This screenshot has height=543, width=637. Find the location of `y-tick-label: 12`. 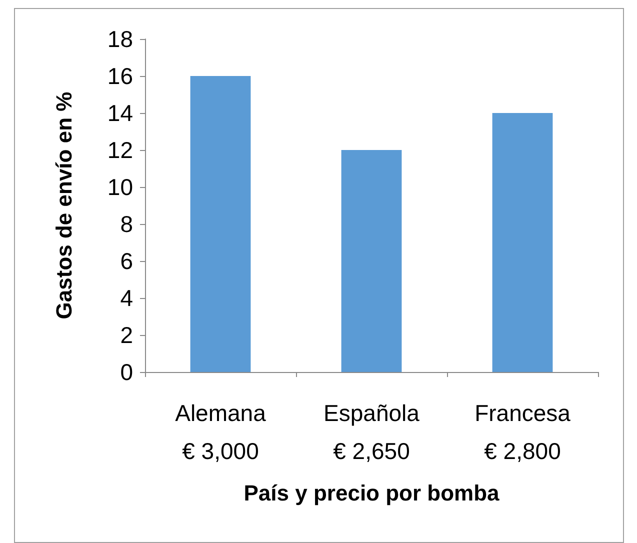

y-tick-label: 12 is located at coordinates (120, 150).